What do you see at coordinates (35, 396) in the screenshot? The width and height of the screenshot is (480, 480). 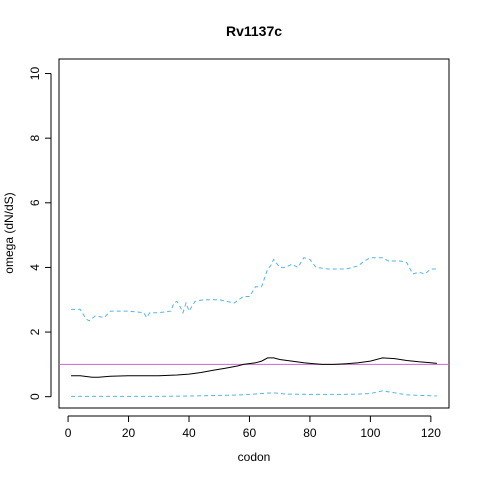 I see `y-tick-label: 0` at bounding box center [35, 396].